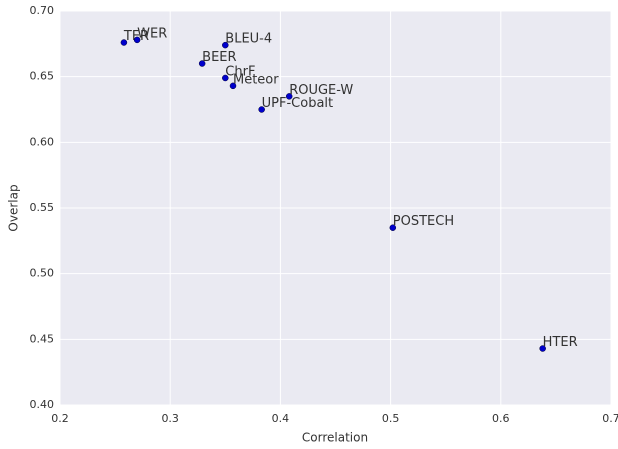 The height and width of the screenshot is (449, 618). Describe the element at coordinates (42, 76) in the screenshot. I see `y-tick-label: 0.65` at that location.